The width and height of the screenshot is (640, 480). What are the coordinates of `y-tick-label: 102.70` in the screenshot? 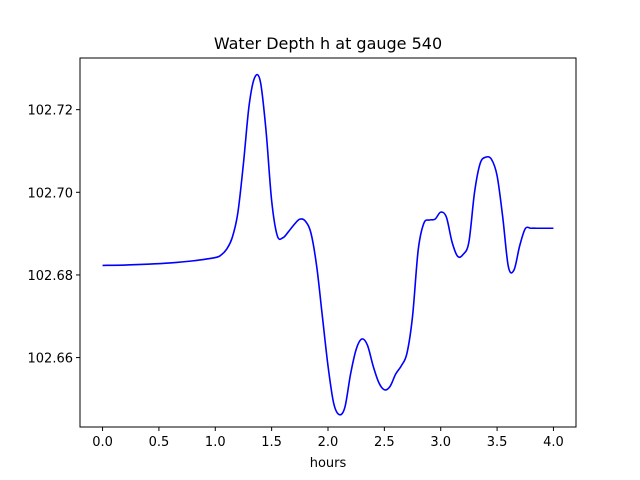 It's located at (51, 193).